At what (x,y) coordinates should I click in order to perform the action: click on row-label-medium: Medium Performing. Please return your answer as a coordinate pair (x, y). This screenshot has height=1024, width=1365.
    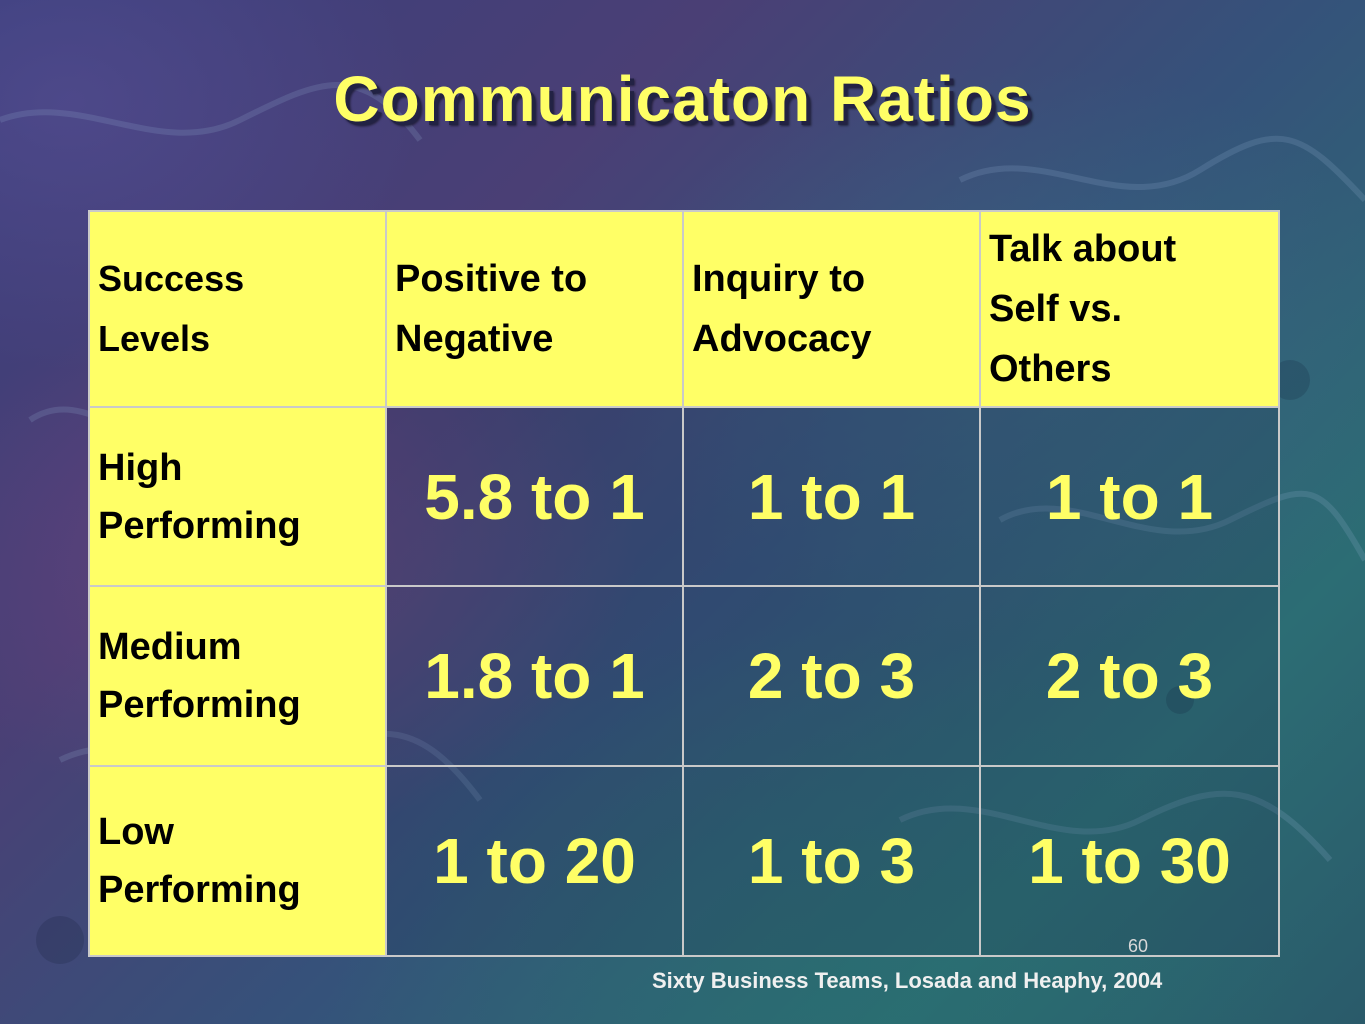
    Looking at the image, I should click on (237, 676).